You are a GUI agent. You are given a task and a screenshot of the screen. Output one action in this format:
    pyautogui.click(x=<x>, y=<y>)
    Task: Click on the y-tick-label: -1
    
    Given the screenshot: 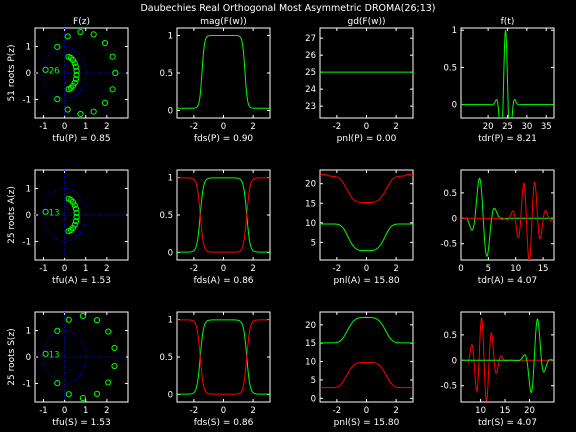 What is the action you would take?
    pyautogui.click(x=27, y=384)
    